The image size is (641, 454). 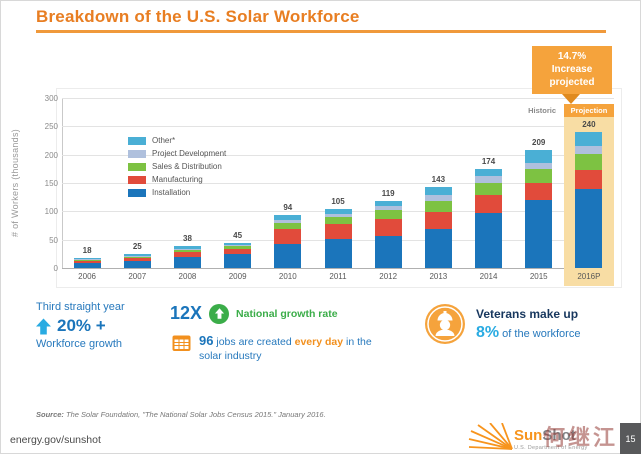 What do you see at coordinates (51, 155) in the screenshot?
I see `y-tick-label: 200` at bounding box center [51, 155].